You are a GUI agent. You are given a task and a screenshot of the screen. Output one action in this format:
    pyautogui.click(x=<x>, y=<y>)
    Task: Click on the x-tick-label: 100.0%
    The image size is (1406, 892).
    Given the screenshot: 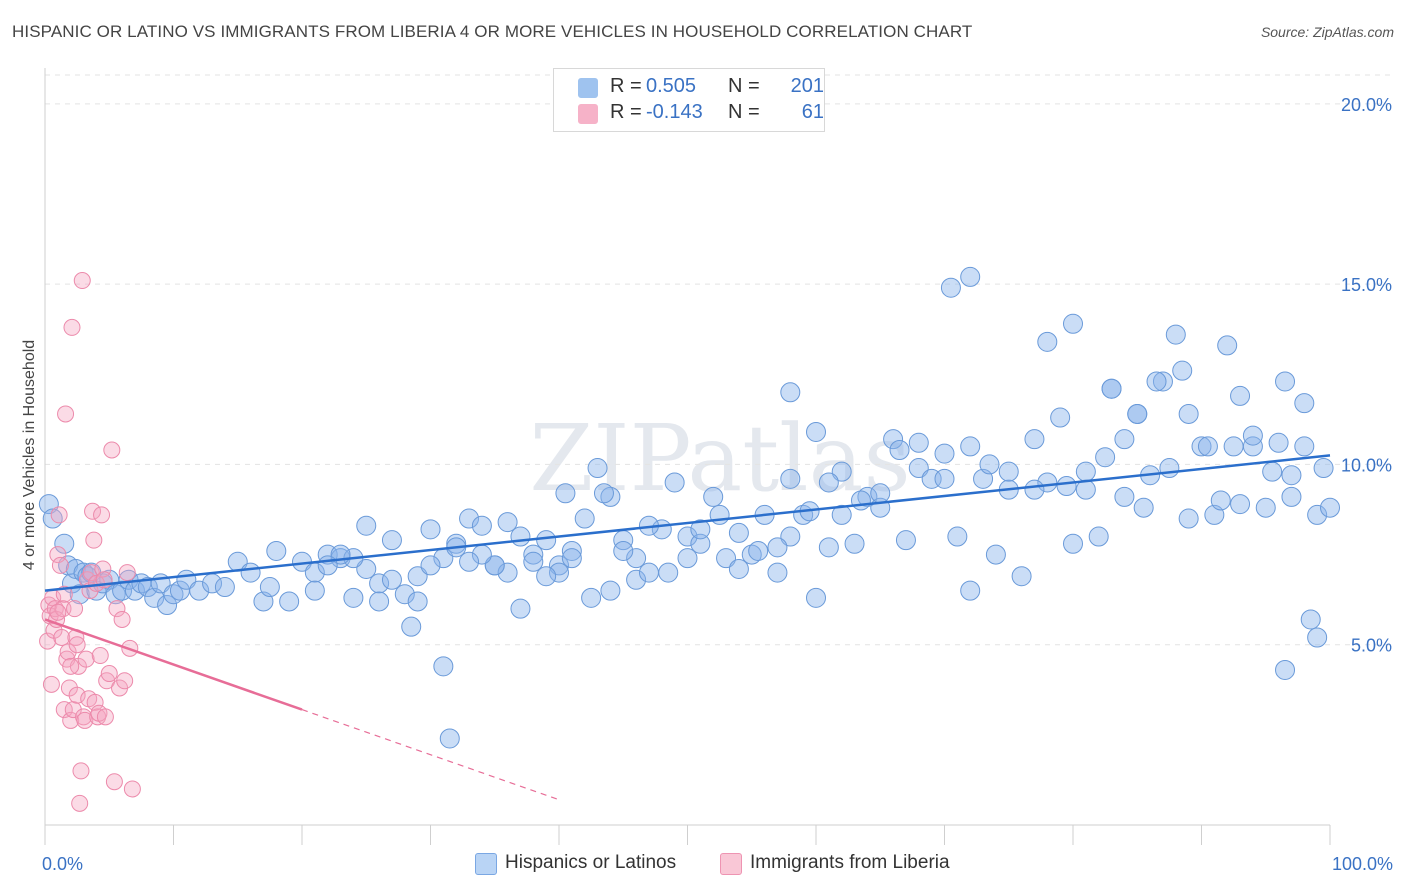 What is the action you would take?
    pyautogui.click(x=1362, y=864)
    